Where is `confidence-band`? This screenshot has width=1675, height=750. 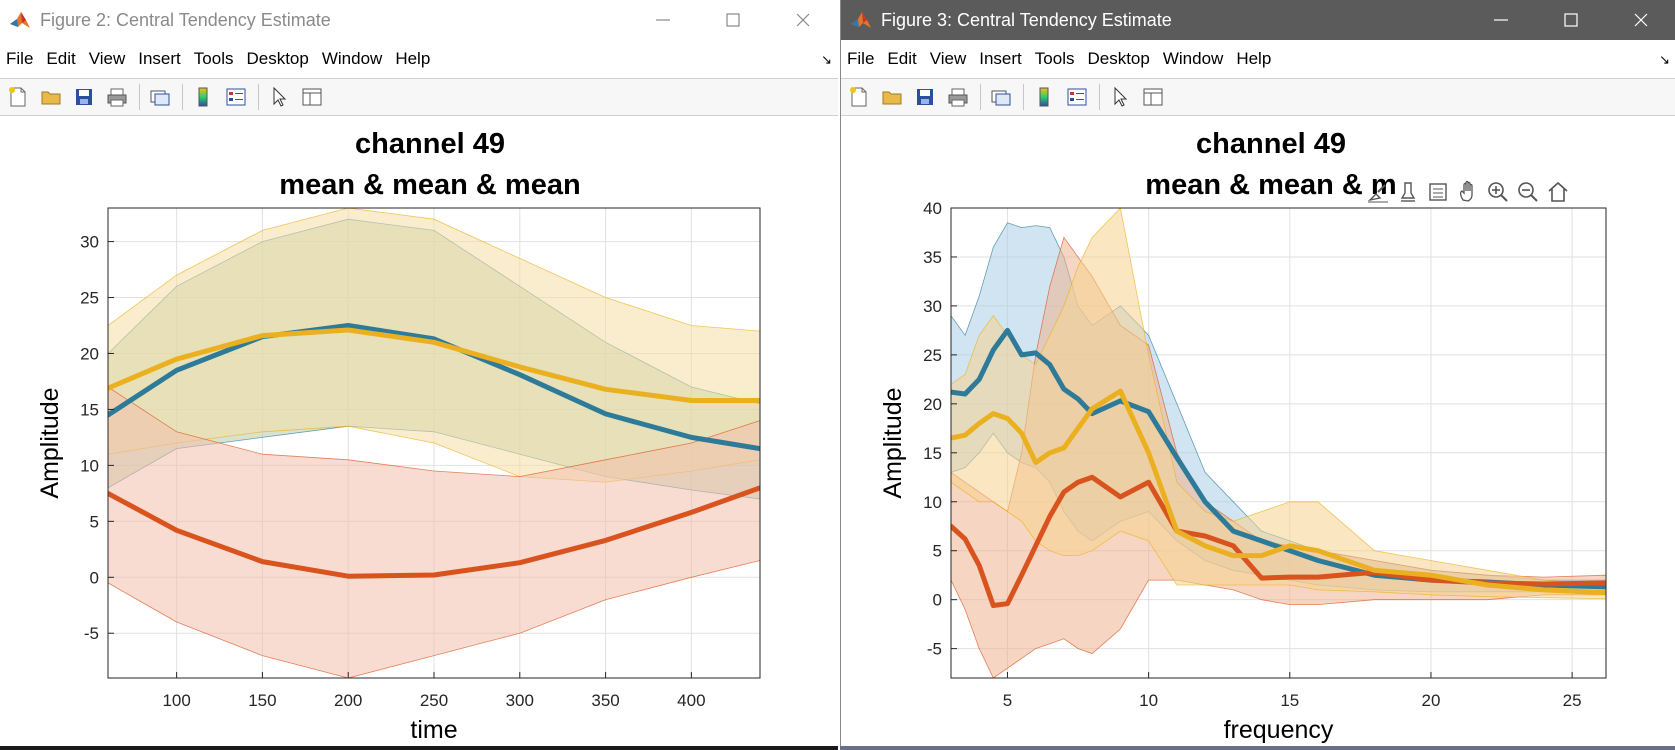
confidence-band is located at coordinates (434, 345).